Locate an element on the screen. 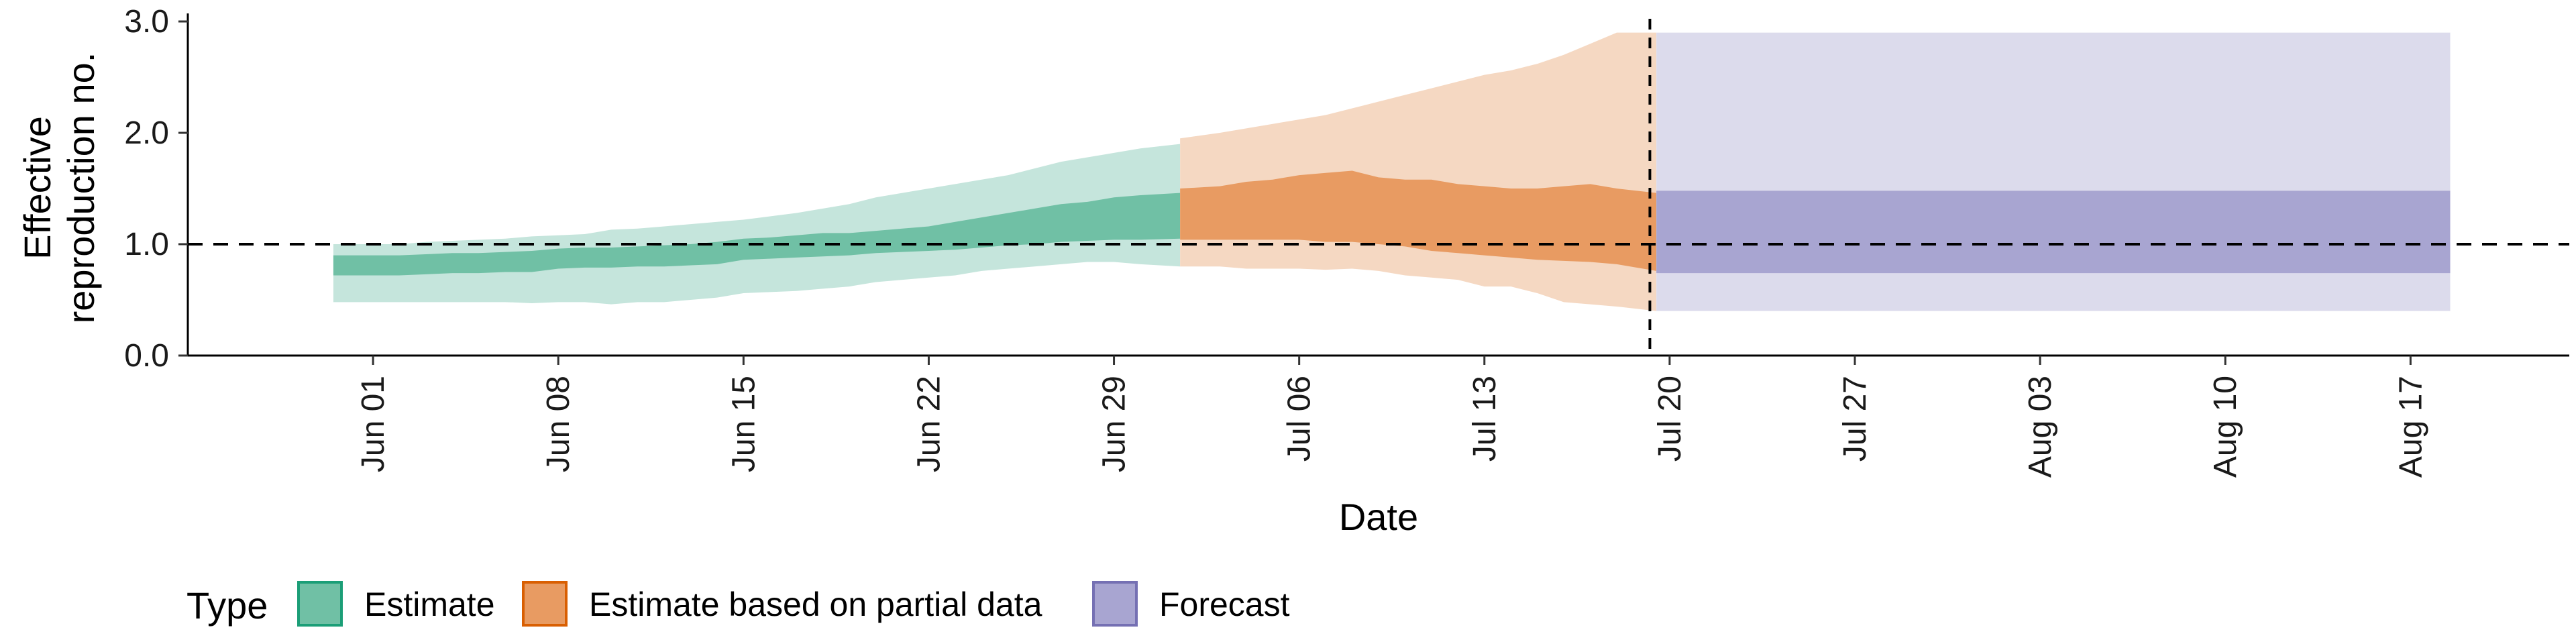  x-axis-title: Date is located at coordinates (1378, 517).